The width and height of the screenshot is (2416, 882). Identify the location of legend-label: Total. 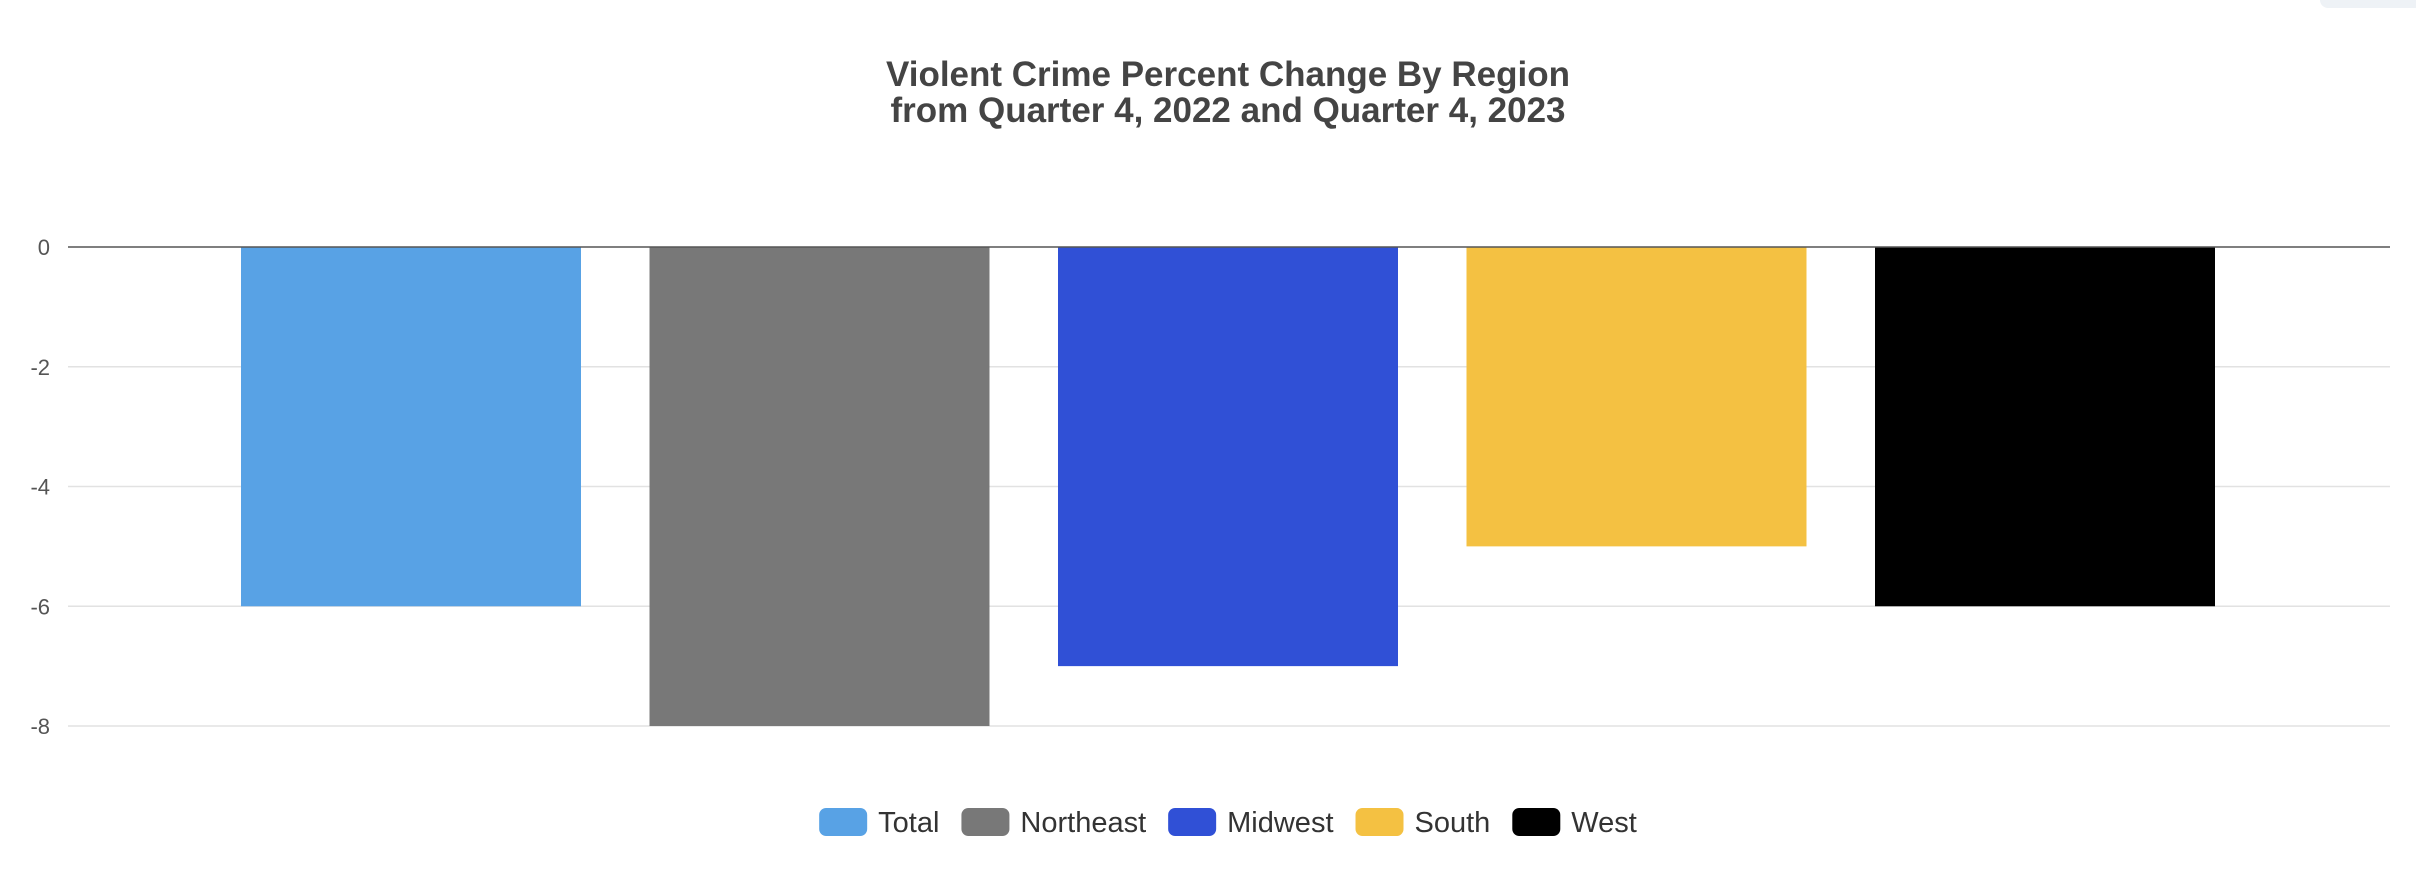
(908, 823).